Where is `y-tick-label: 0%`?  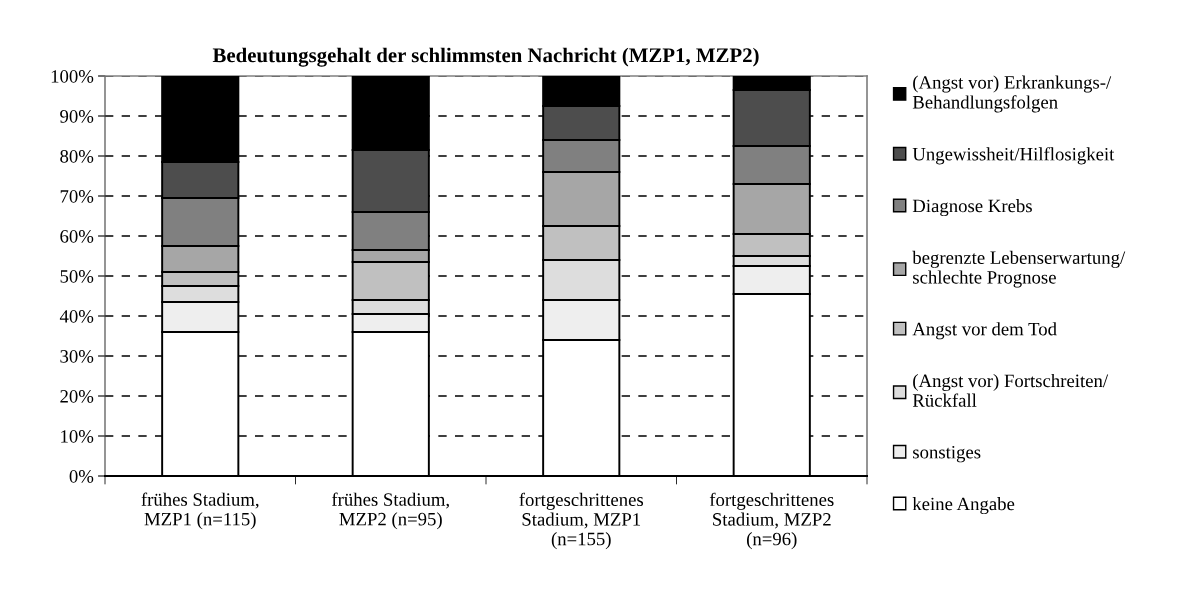
y-tick-label: 0% is located at coordinates (81, 476).